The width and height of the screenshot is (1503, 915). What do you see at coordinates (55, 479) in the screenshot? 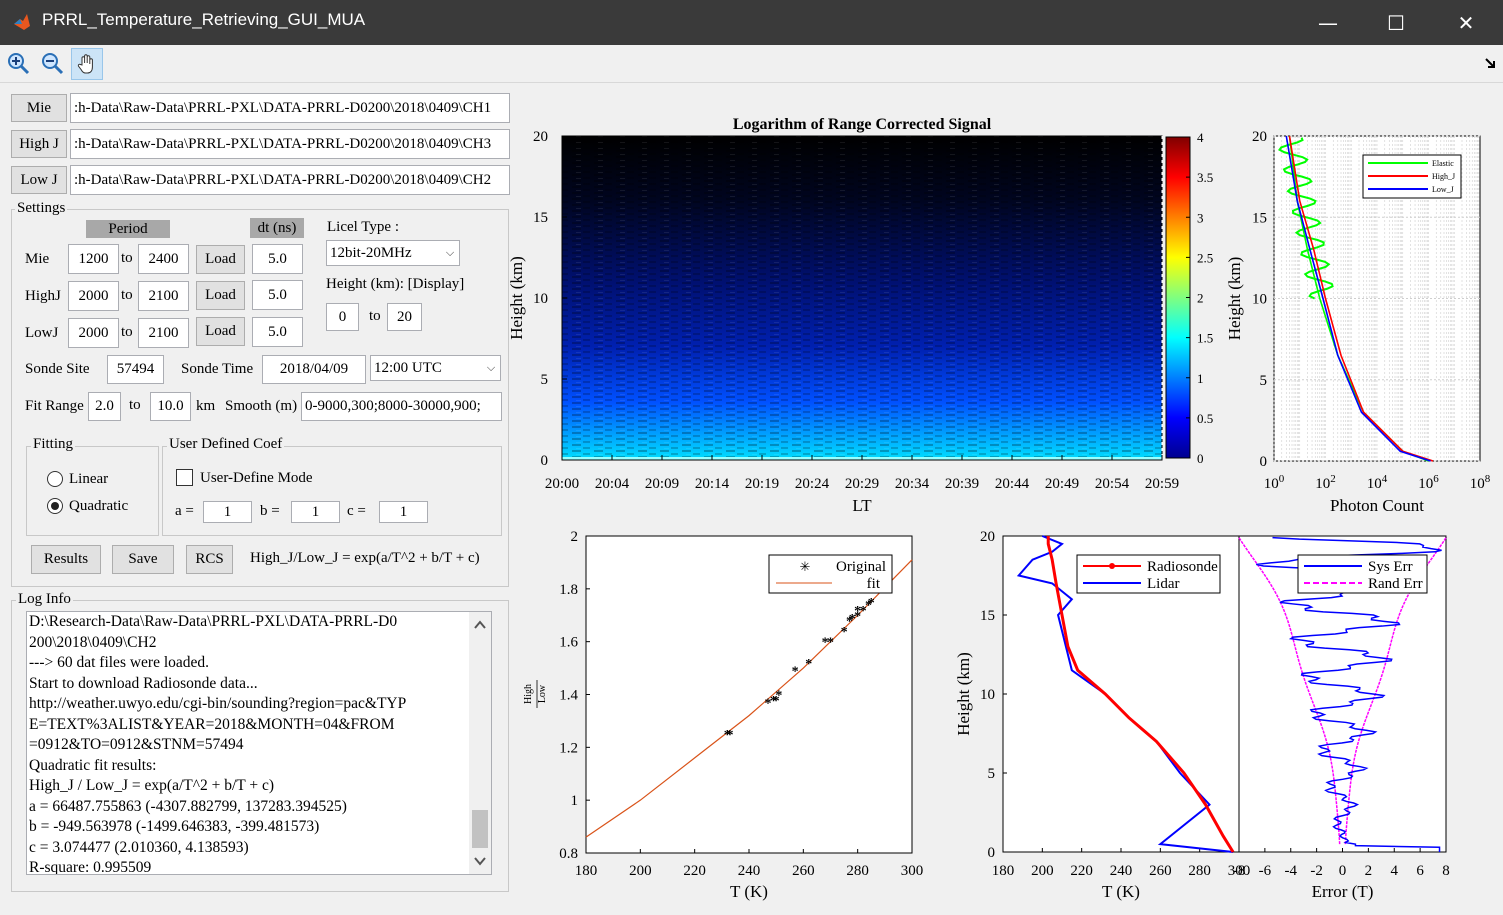
I see `linear-radio` at bounding box center [55, 479].